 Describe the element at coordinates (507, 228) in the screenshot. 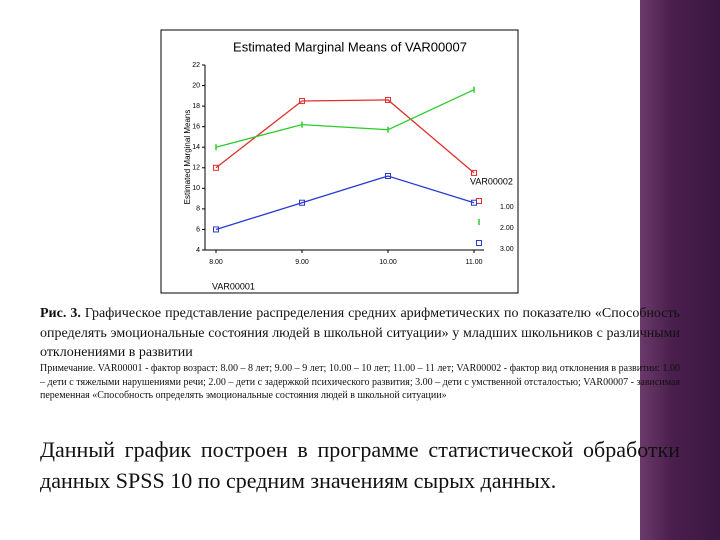

I see `legend-label: 2.00` at that location.